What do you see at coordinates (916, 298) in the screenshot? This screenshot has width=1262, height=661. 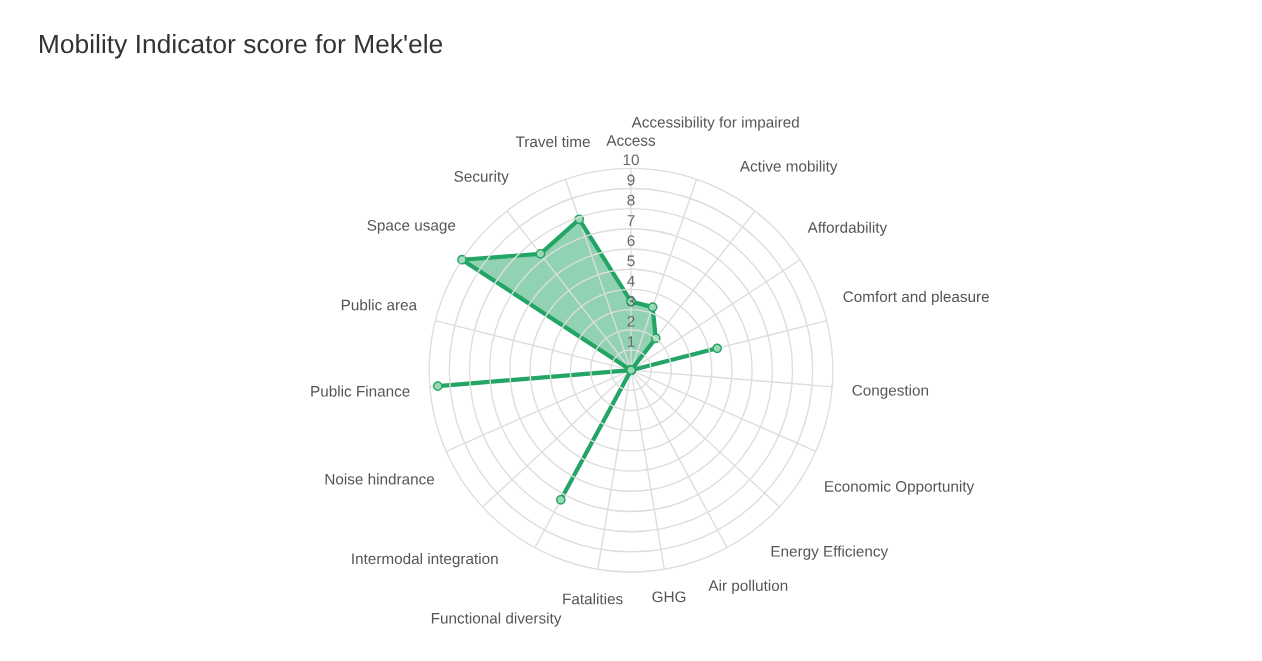 I see `spoke-label: Comfort and pleasure` at bounding box center [916, 298].